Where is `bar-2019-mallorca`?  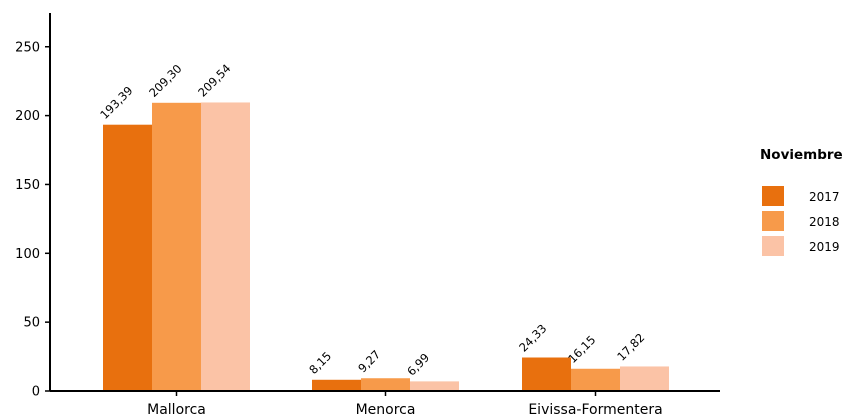
bar-2019-mallorca is located at coordinates (225, 247).